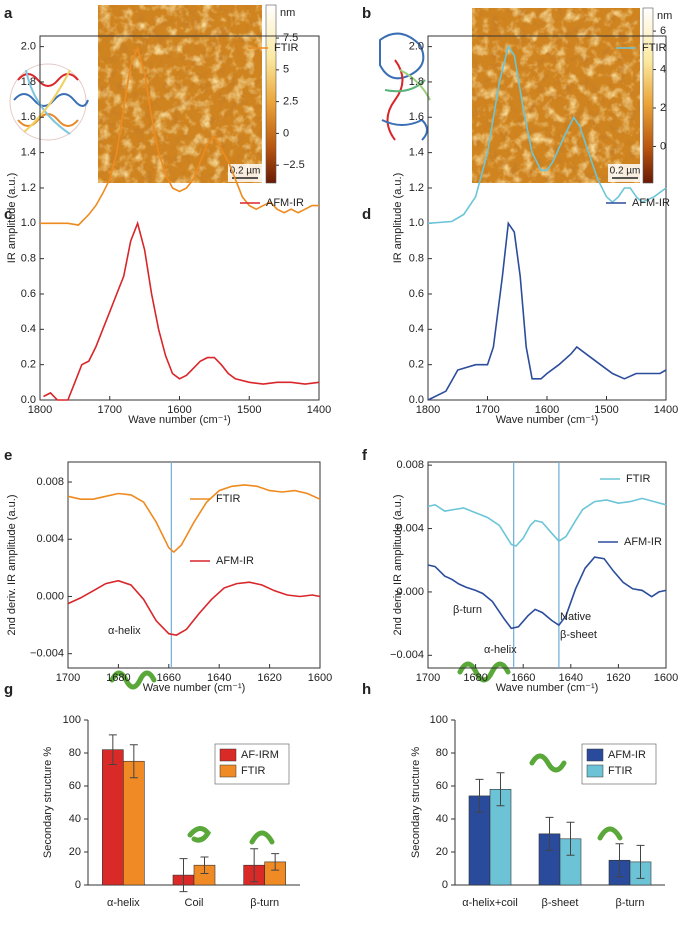 The height and width of the screenshot is (940, 688). Describe the element at coordinates (194, 903) in the screenshot. I see `x-tick-label: Coil` at that location.